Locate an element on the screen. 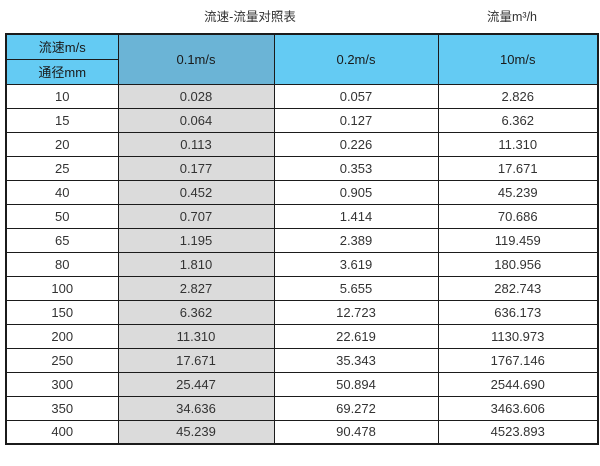  flow-10-cell: 119.459 is located at coordinates (518, 240).